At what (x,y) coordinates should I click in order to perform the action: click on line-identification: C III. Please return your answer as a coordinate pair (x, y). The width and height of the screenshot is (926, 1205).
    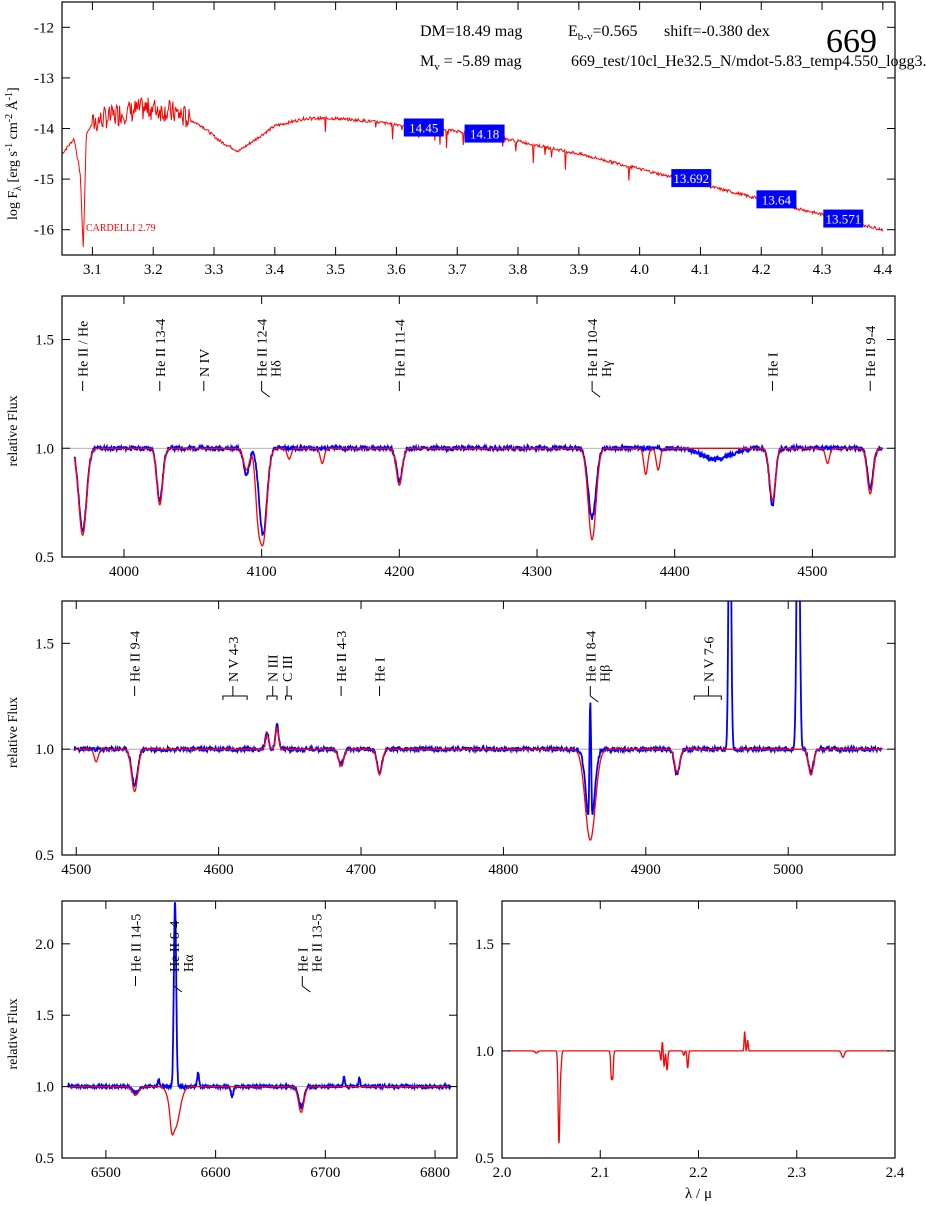
    Looking at the image, I should click on (288, 677).